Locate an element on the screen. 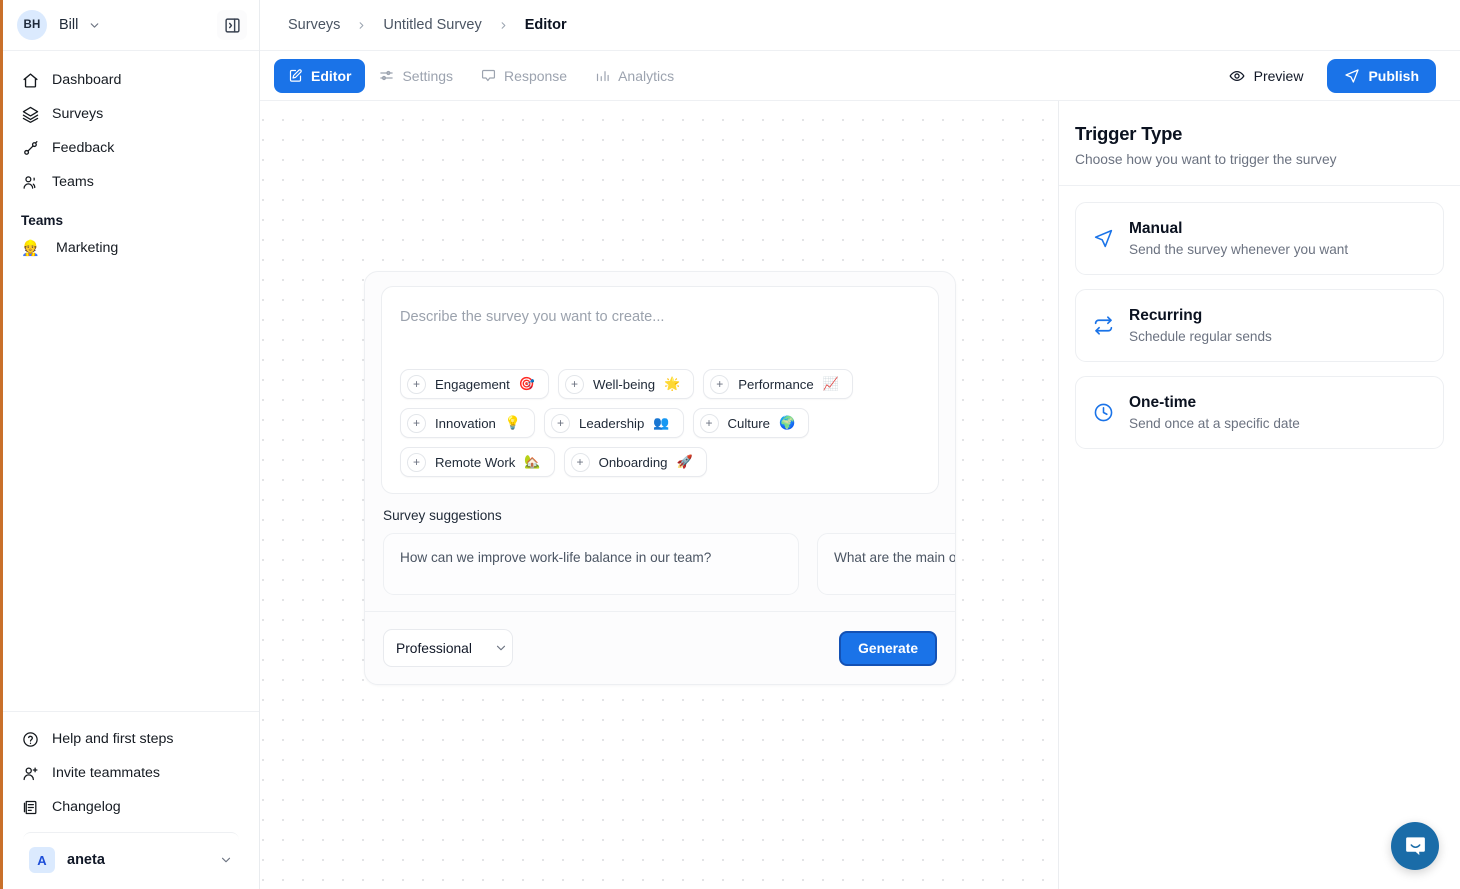 The image size is (1460, 889). sidebar-item-dashboard: Dashboard is located at coordinates (131, 80).